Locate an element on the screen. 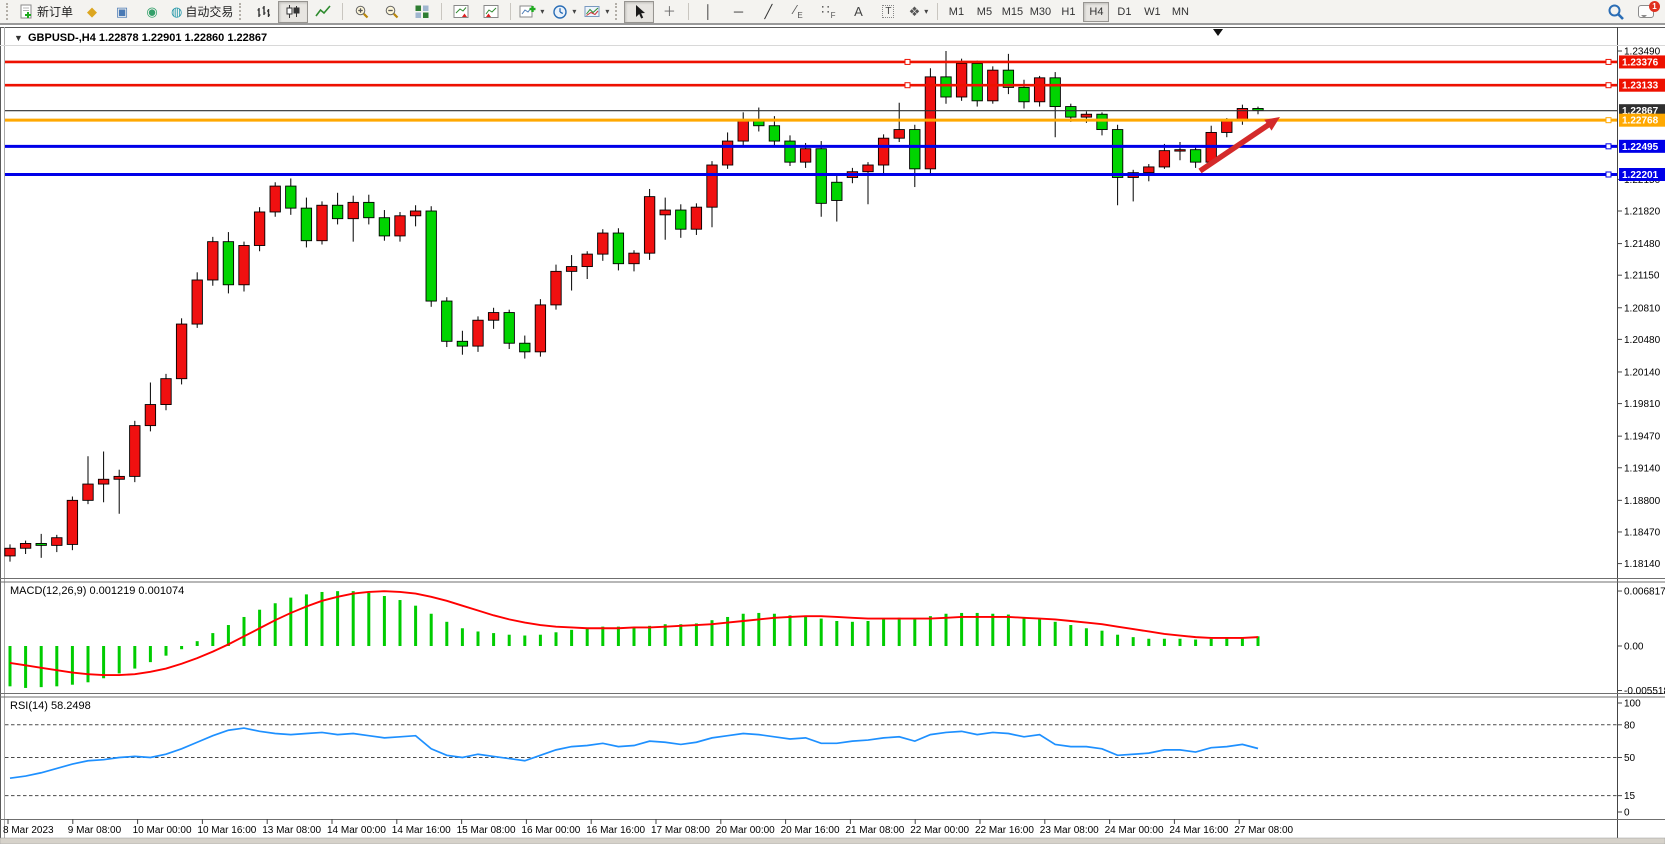 This screenshot has height=844, width=1665. indicator-window-icon is located at coordinates (461, 11).